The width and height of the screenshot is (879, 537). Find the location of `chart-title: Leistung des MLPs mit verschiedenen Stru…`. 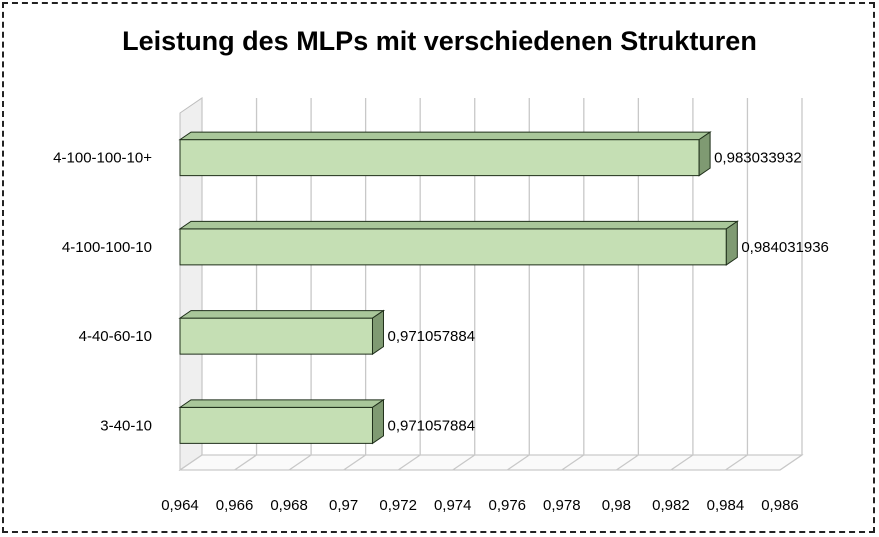

chart-title: Leistung des MLPs mit verschiedenen Stru… is located at coordinates (439, 41).